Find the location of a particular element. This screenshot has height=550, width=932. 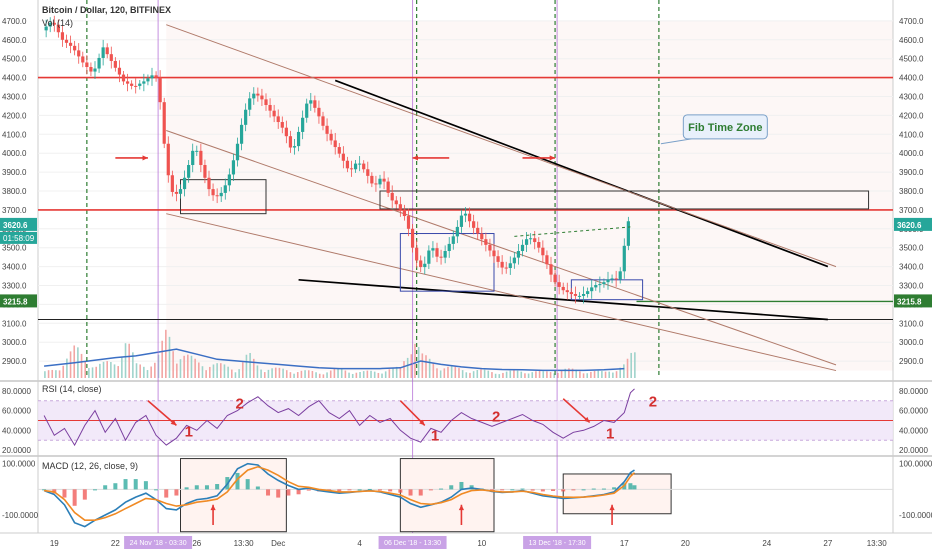

rsi-arrow-head is located at coordinates (422, 422).